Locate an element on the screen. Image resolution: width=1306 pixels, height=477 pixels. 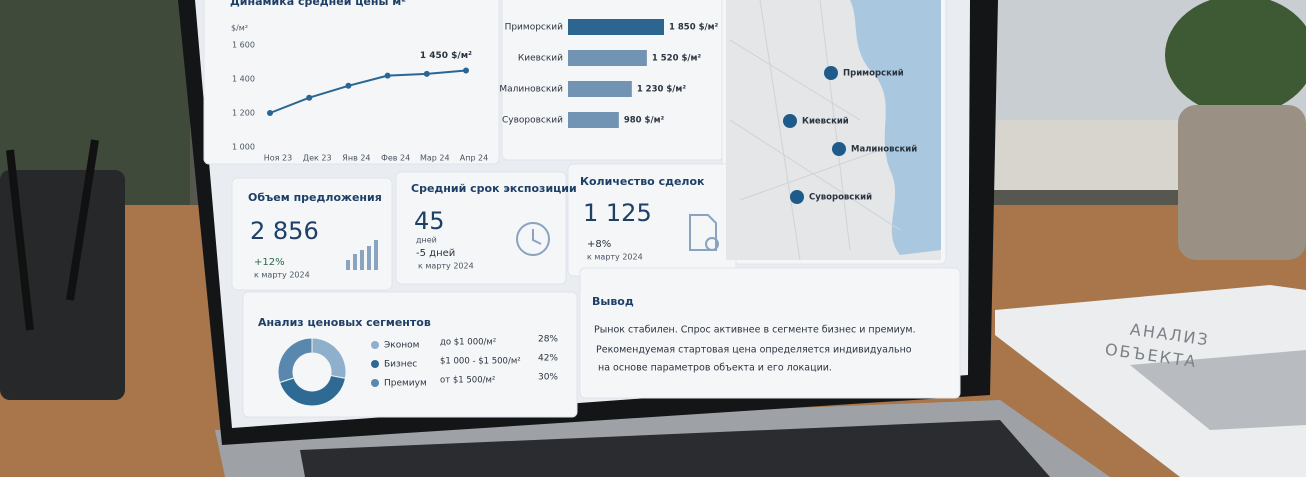
kpi-value: 1 125 is located at coordinates (617, 213).